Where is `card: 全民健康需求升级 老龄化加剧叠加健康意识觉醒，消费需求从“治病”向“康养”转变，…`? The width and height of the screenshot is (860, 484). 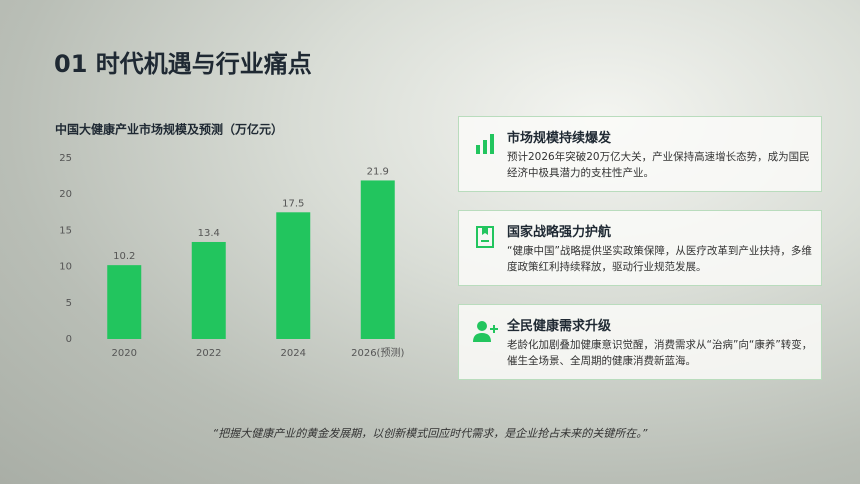
card: 全民健康需求升级 老龄化加剧叠加健康意识觉醒，消费需求从“治病”向“康养”转变，… is located at coordinates (640, 342).